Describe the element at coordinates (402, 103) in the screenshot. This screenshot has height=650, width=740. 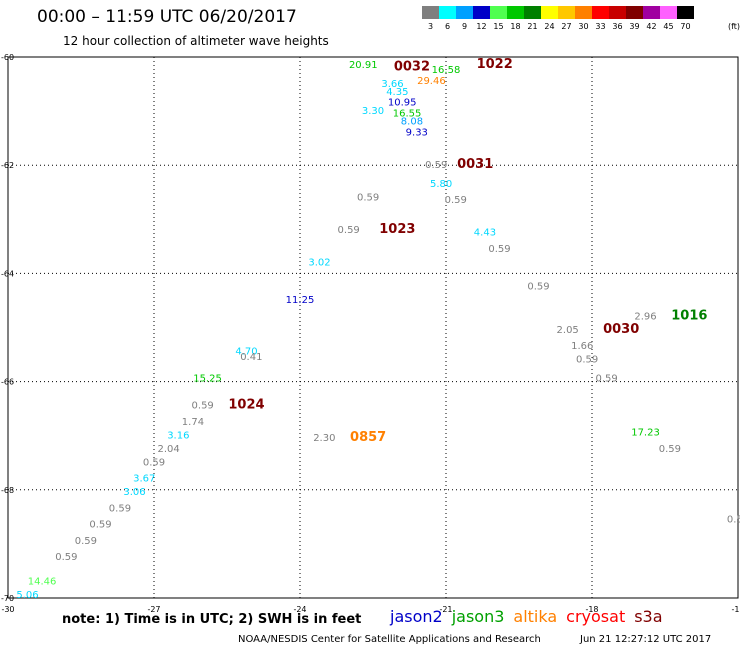
I see `wave-height-value: 10.95` at that location.